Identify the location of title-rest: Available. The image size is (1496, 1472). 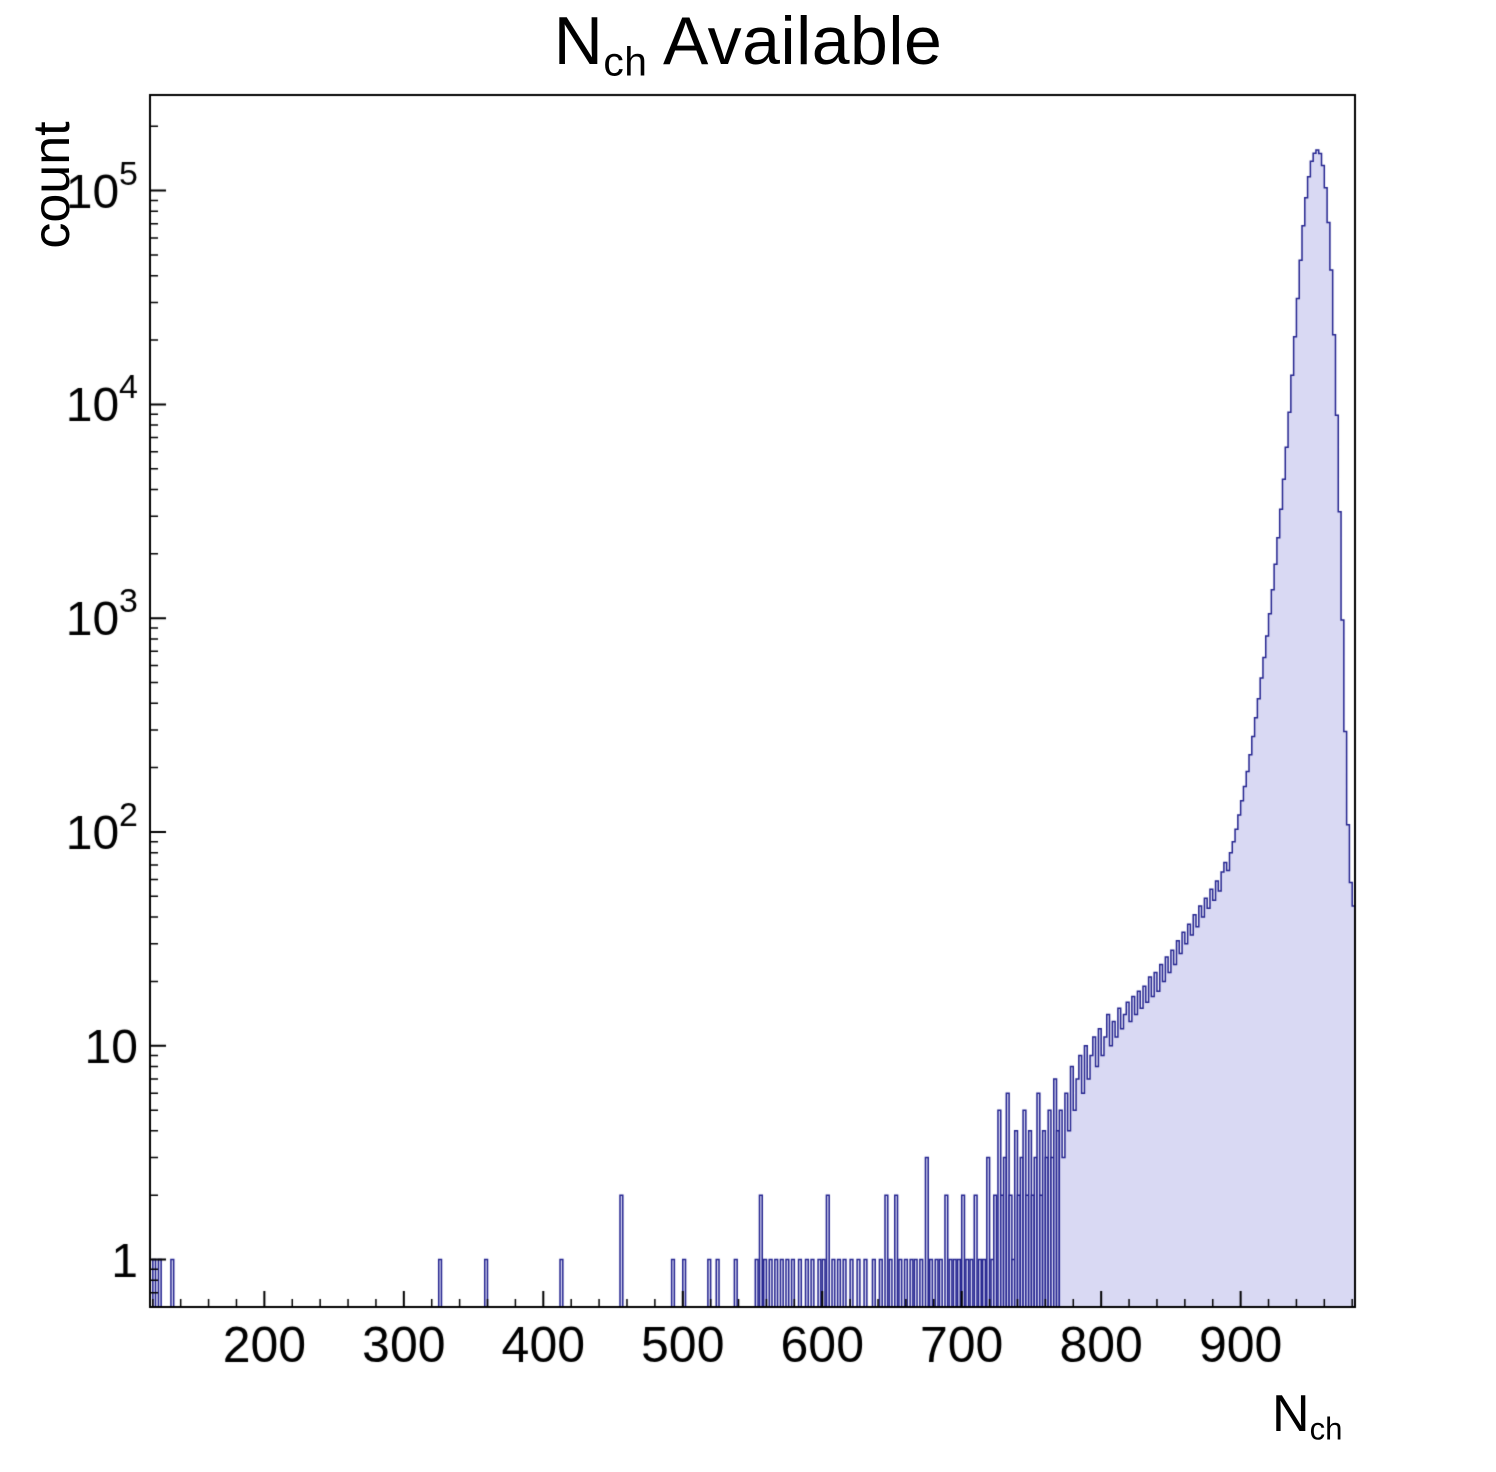
(795, 41).